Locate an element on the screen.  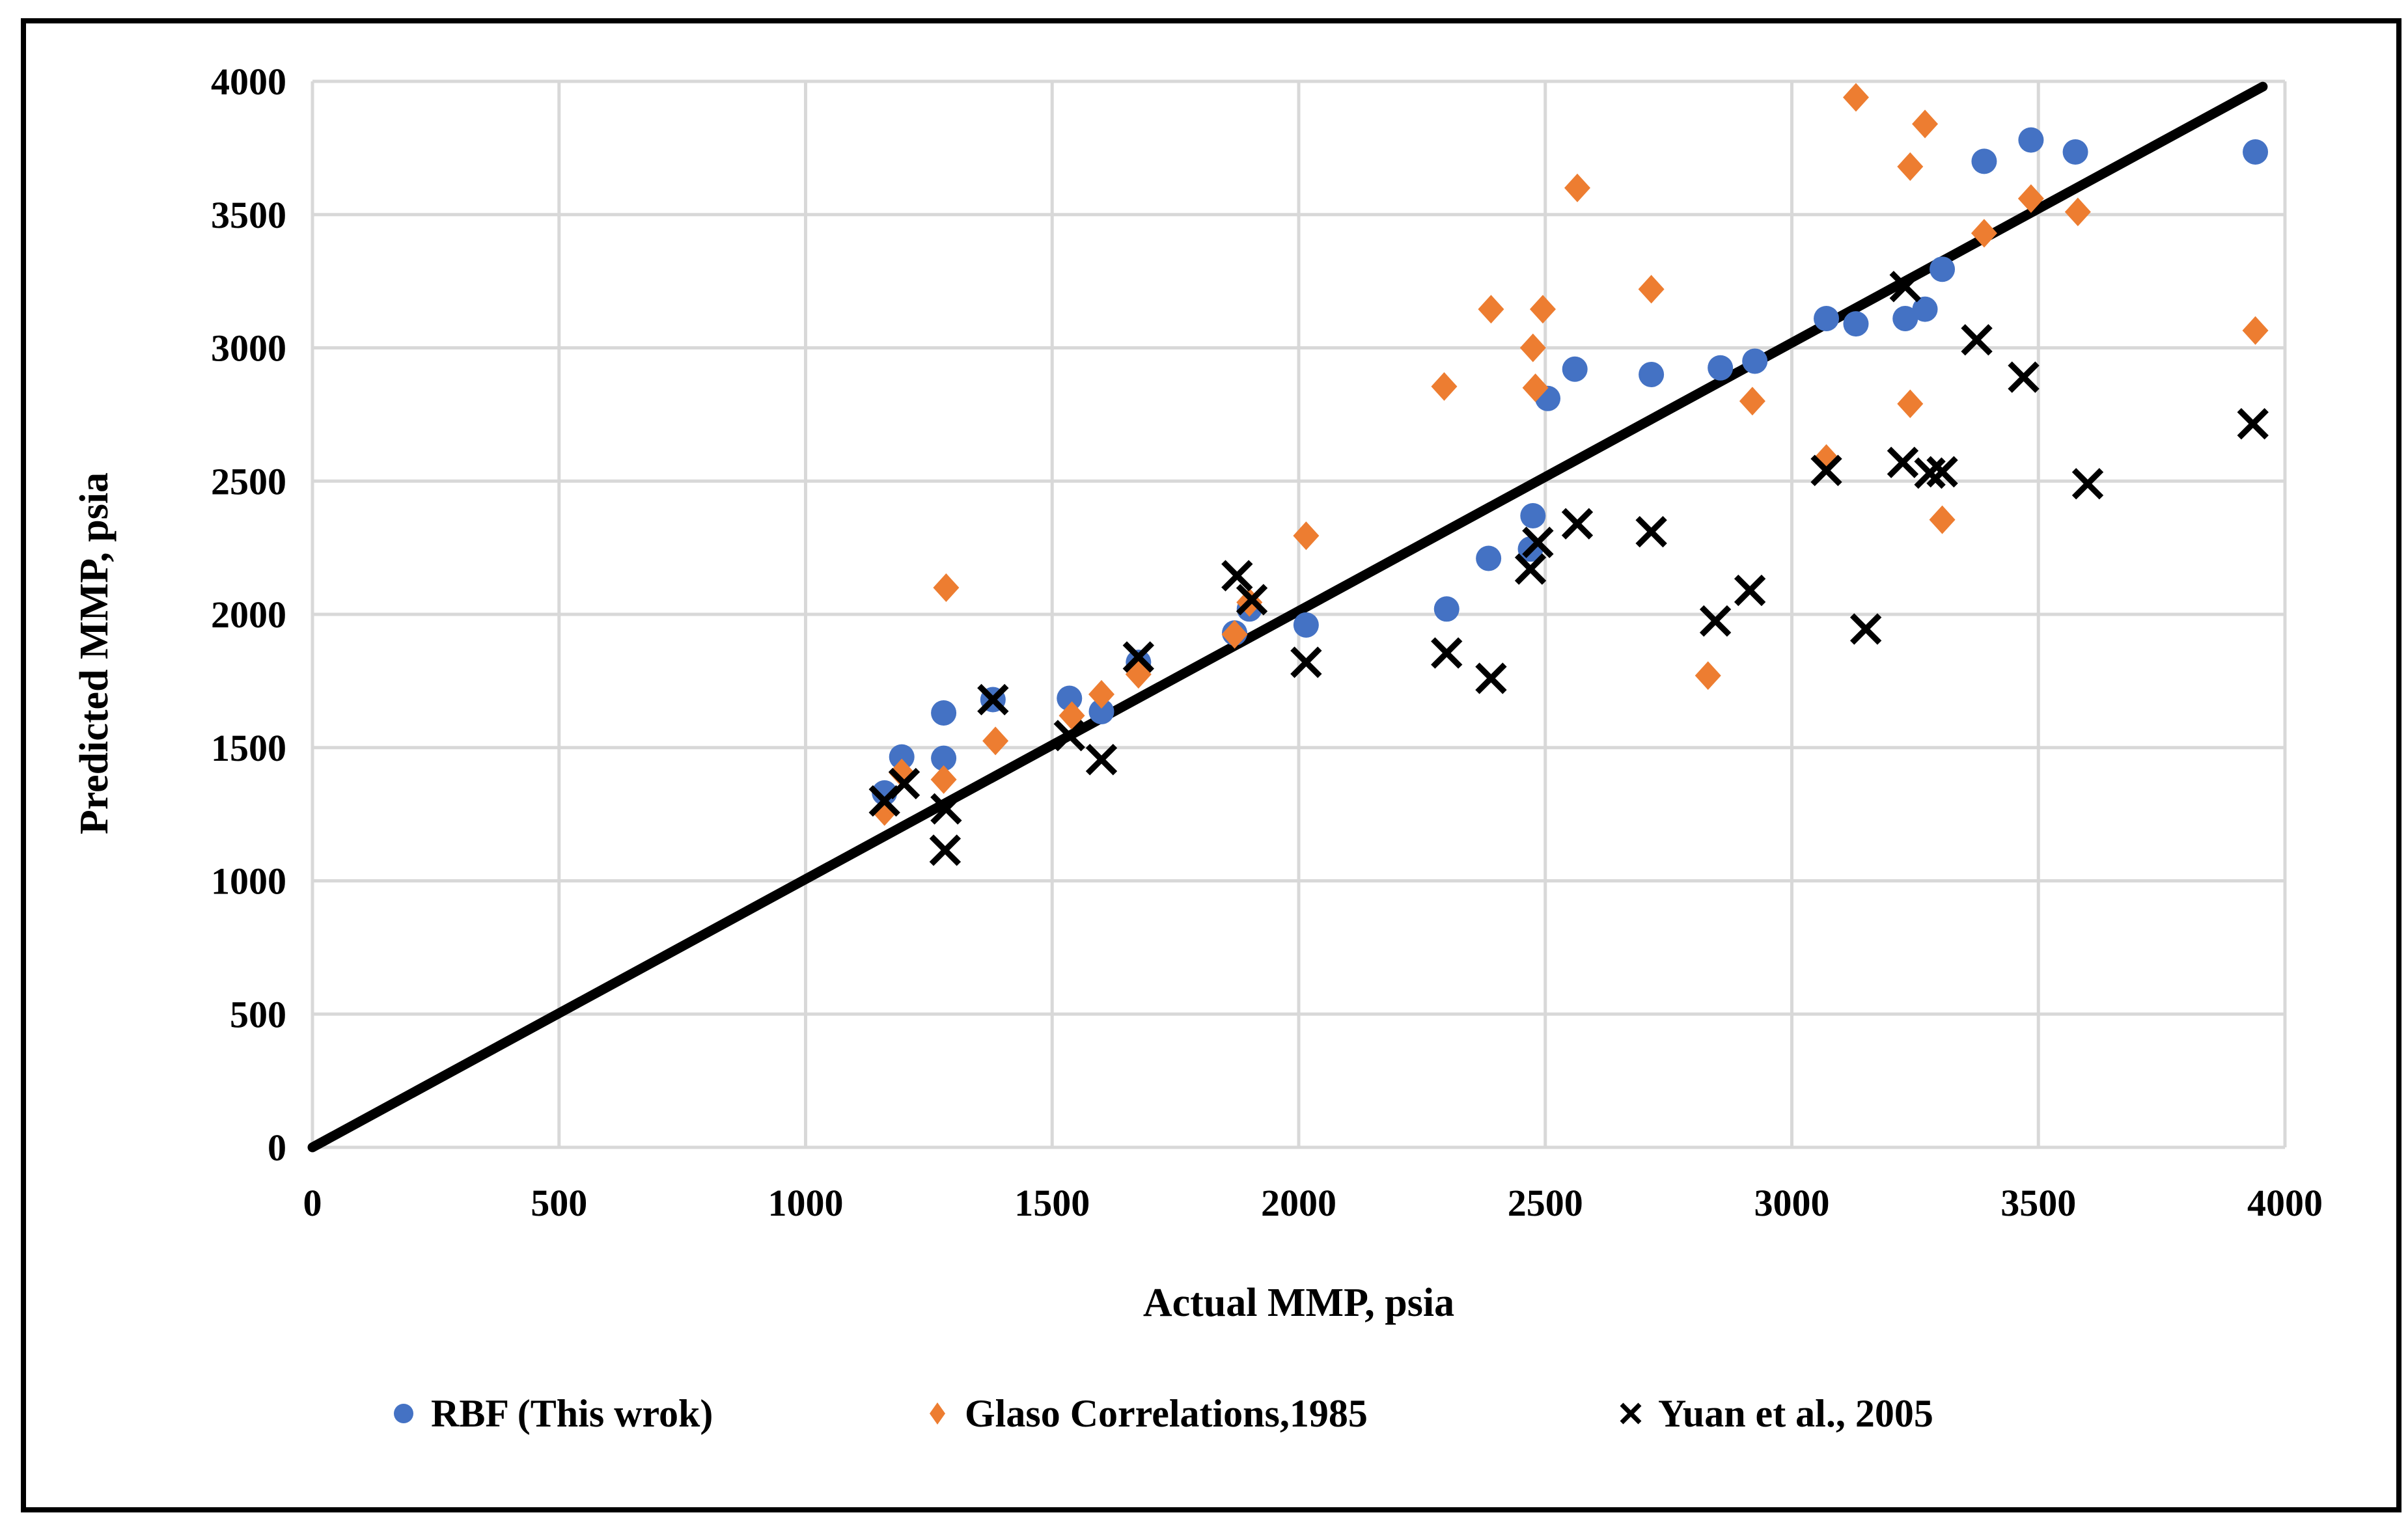
legend-marker-diamond is located at coordinates (937, 1413).